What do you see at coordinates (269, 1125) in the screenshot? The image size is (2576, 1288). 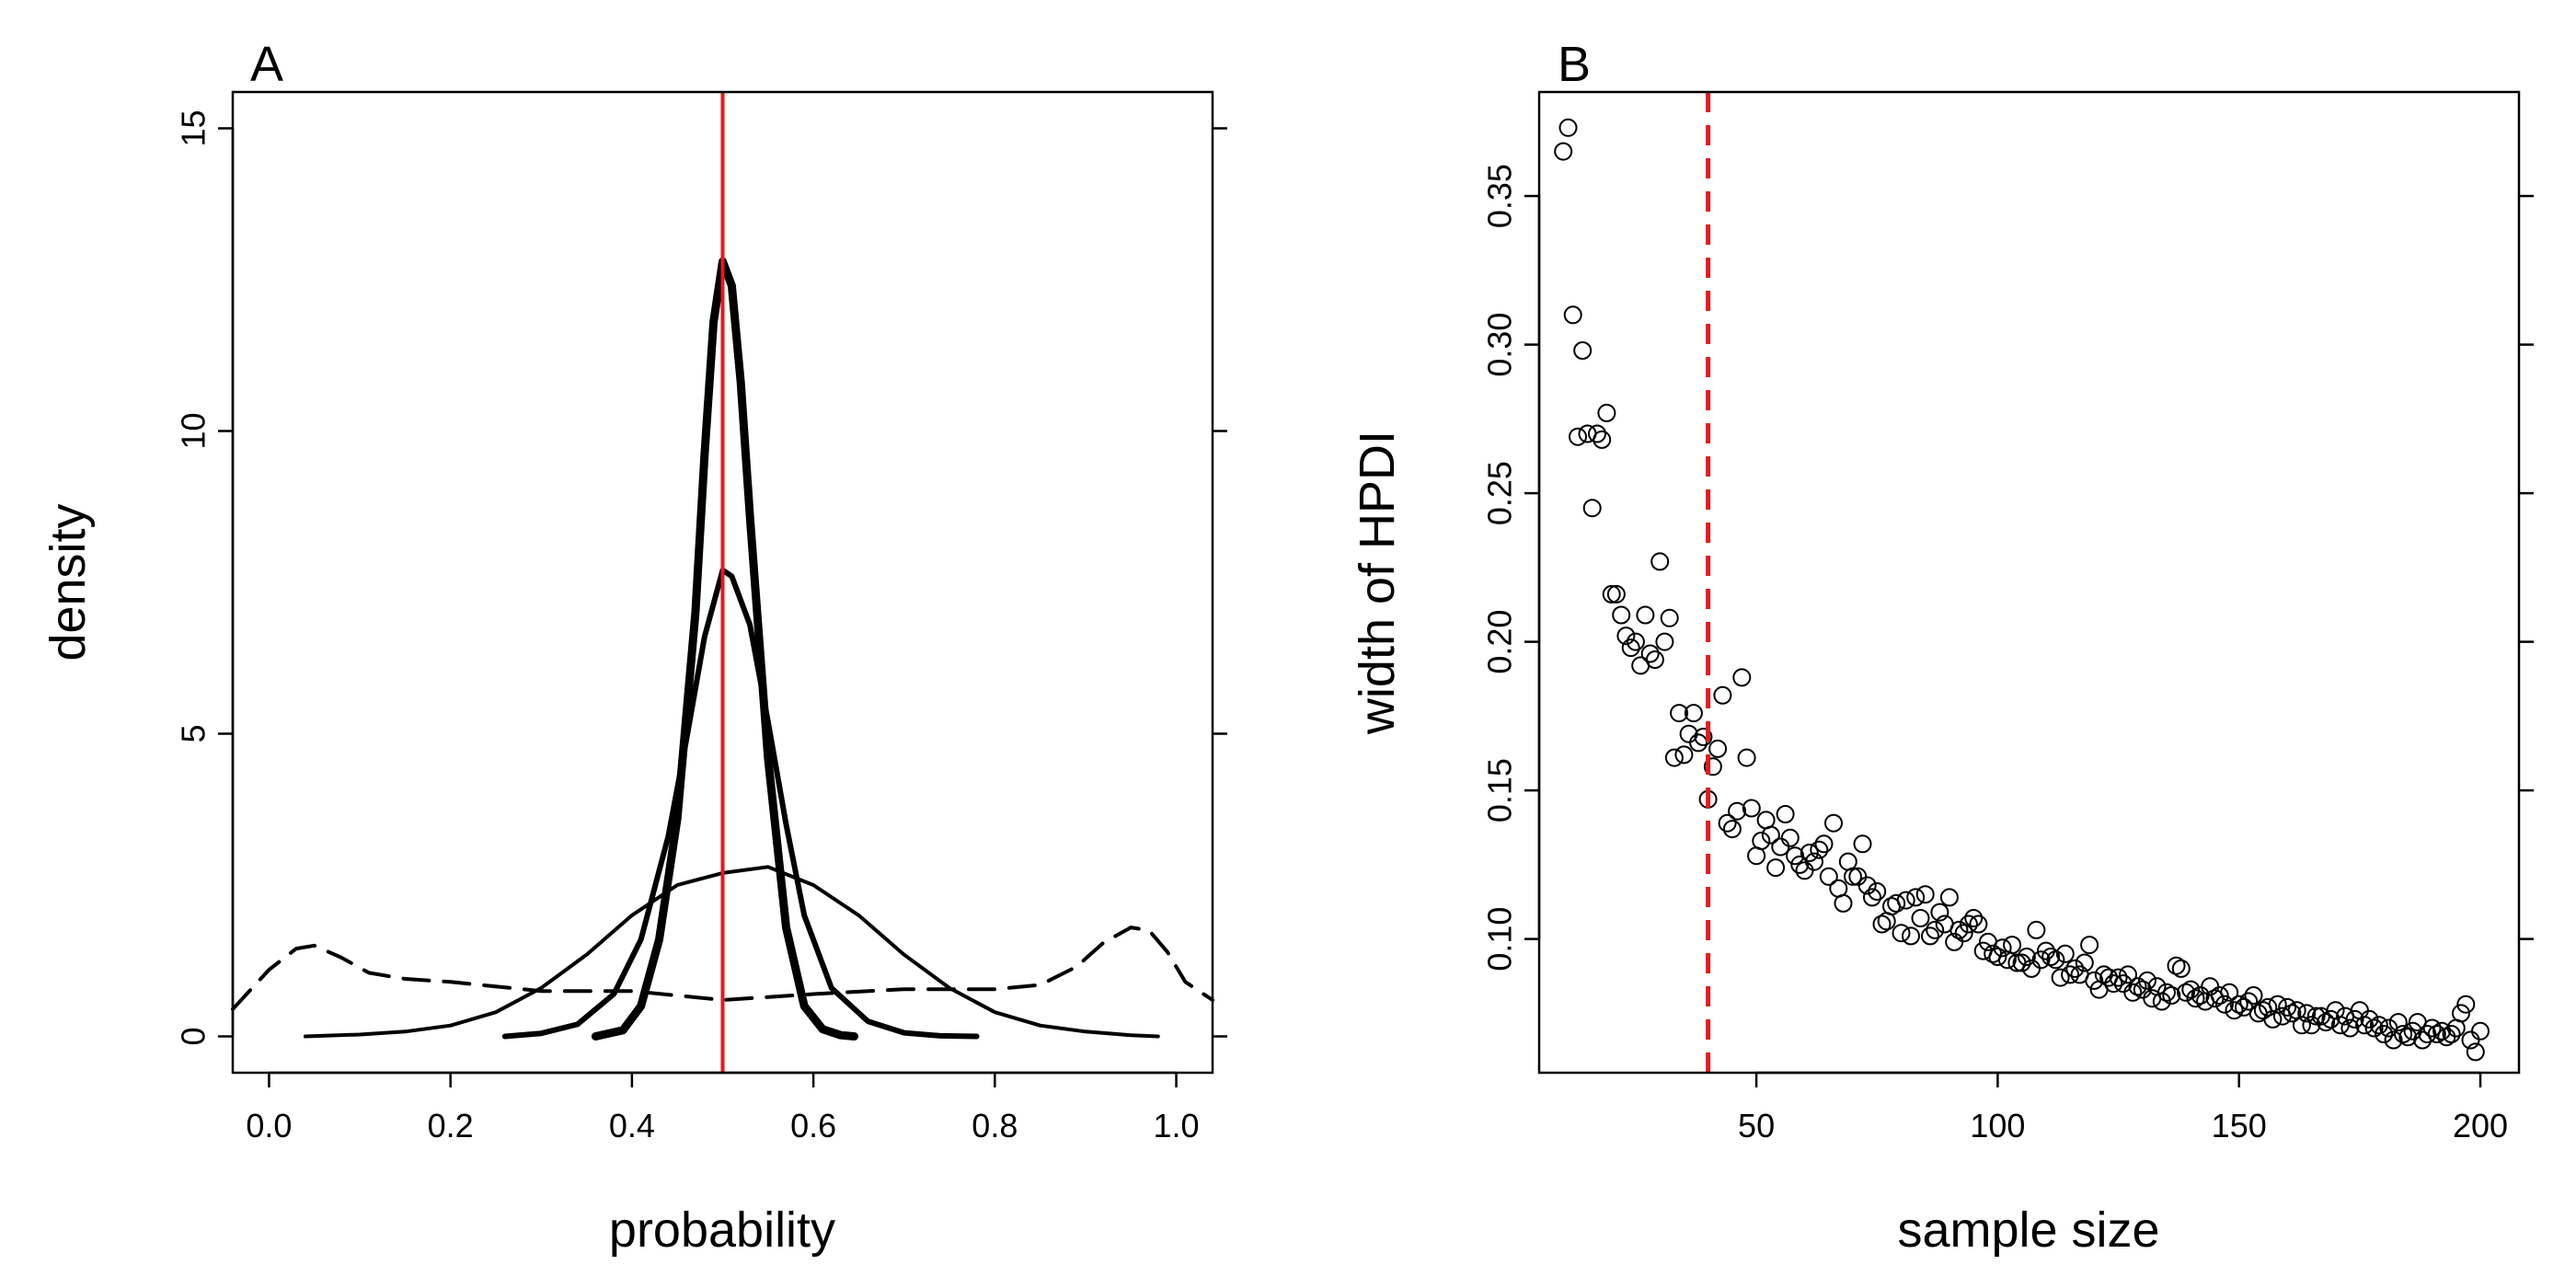 I see `panel-a-x-tick-label: 0.0` at bounding box center [269, 1125].